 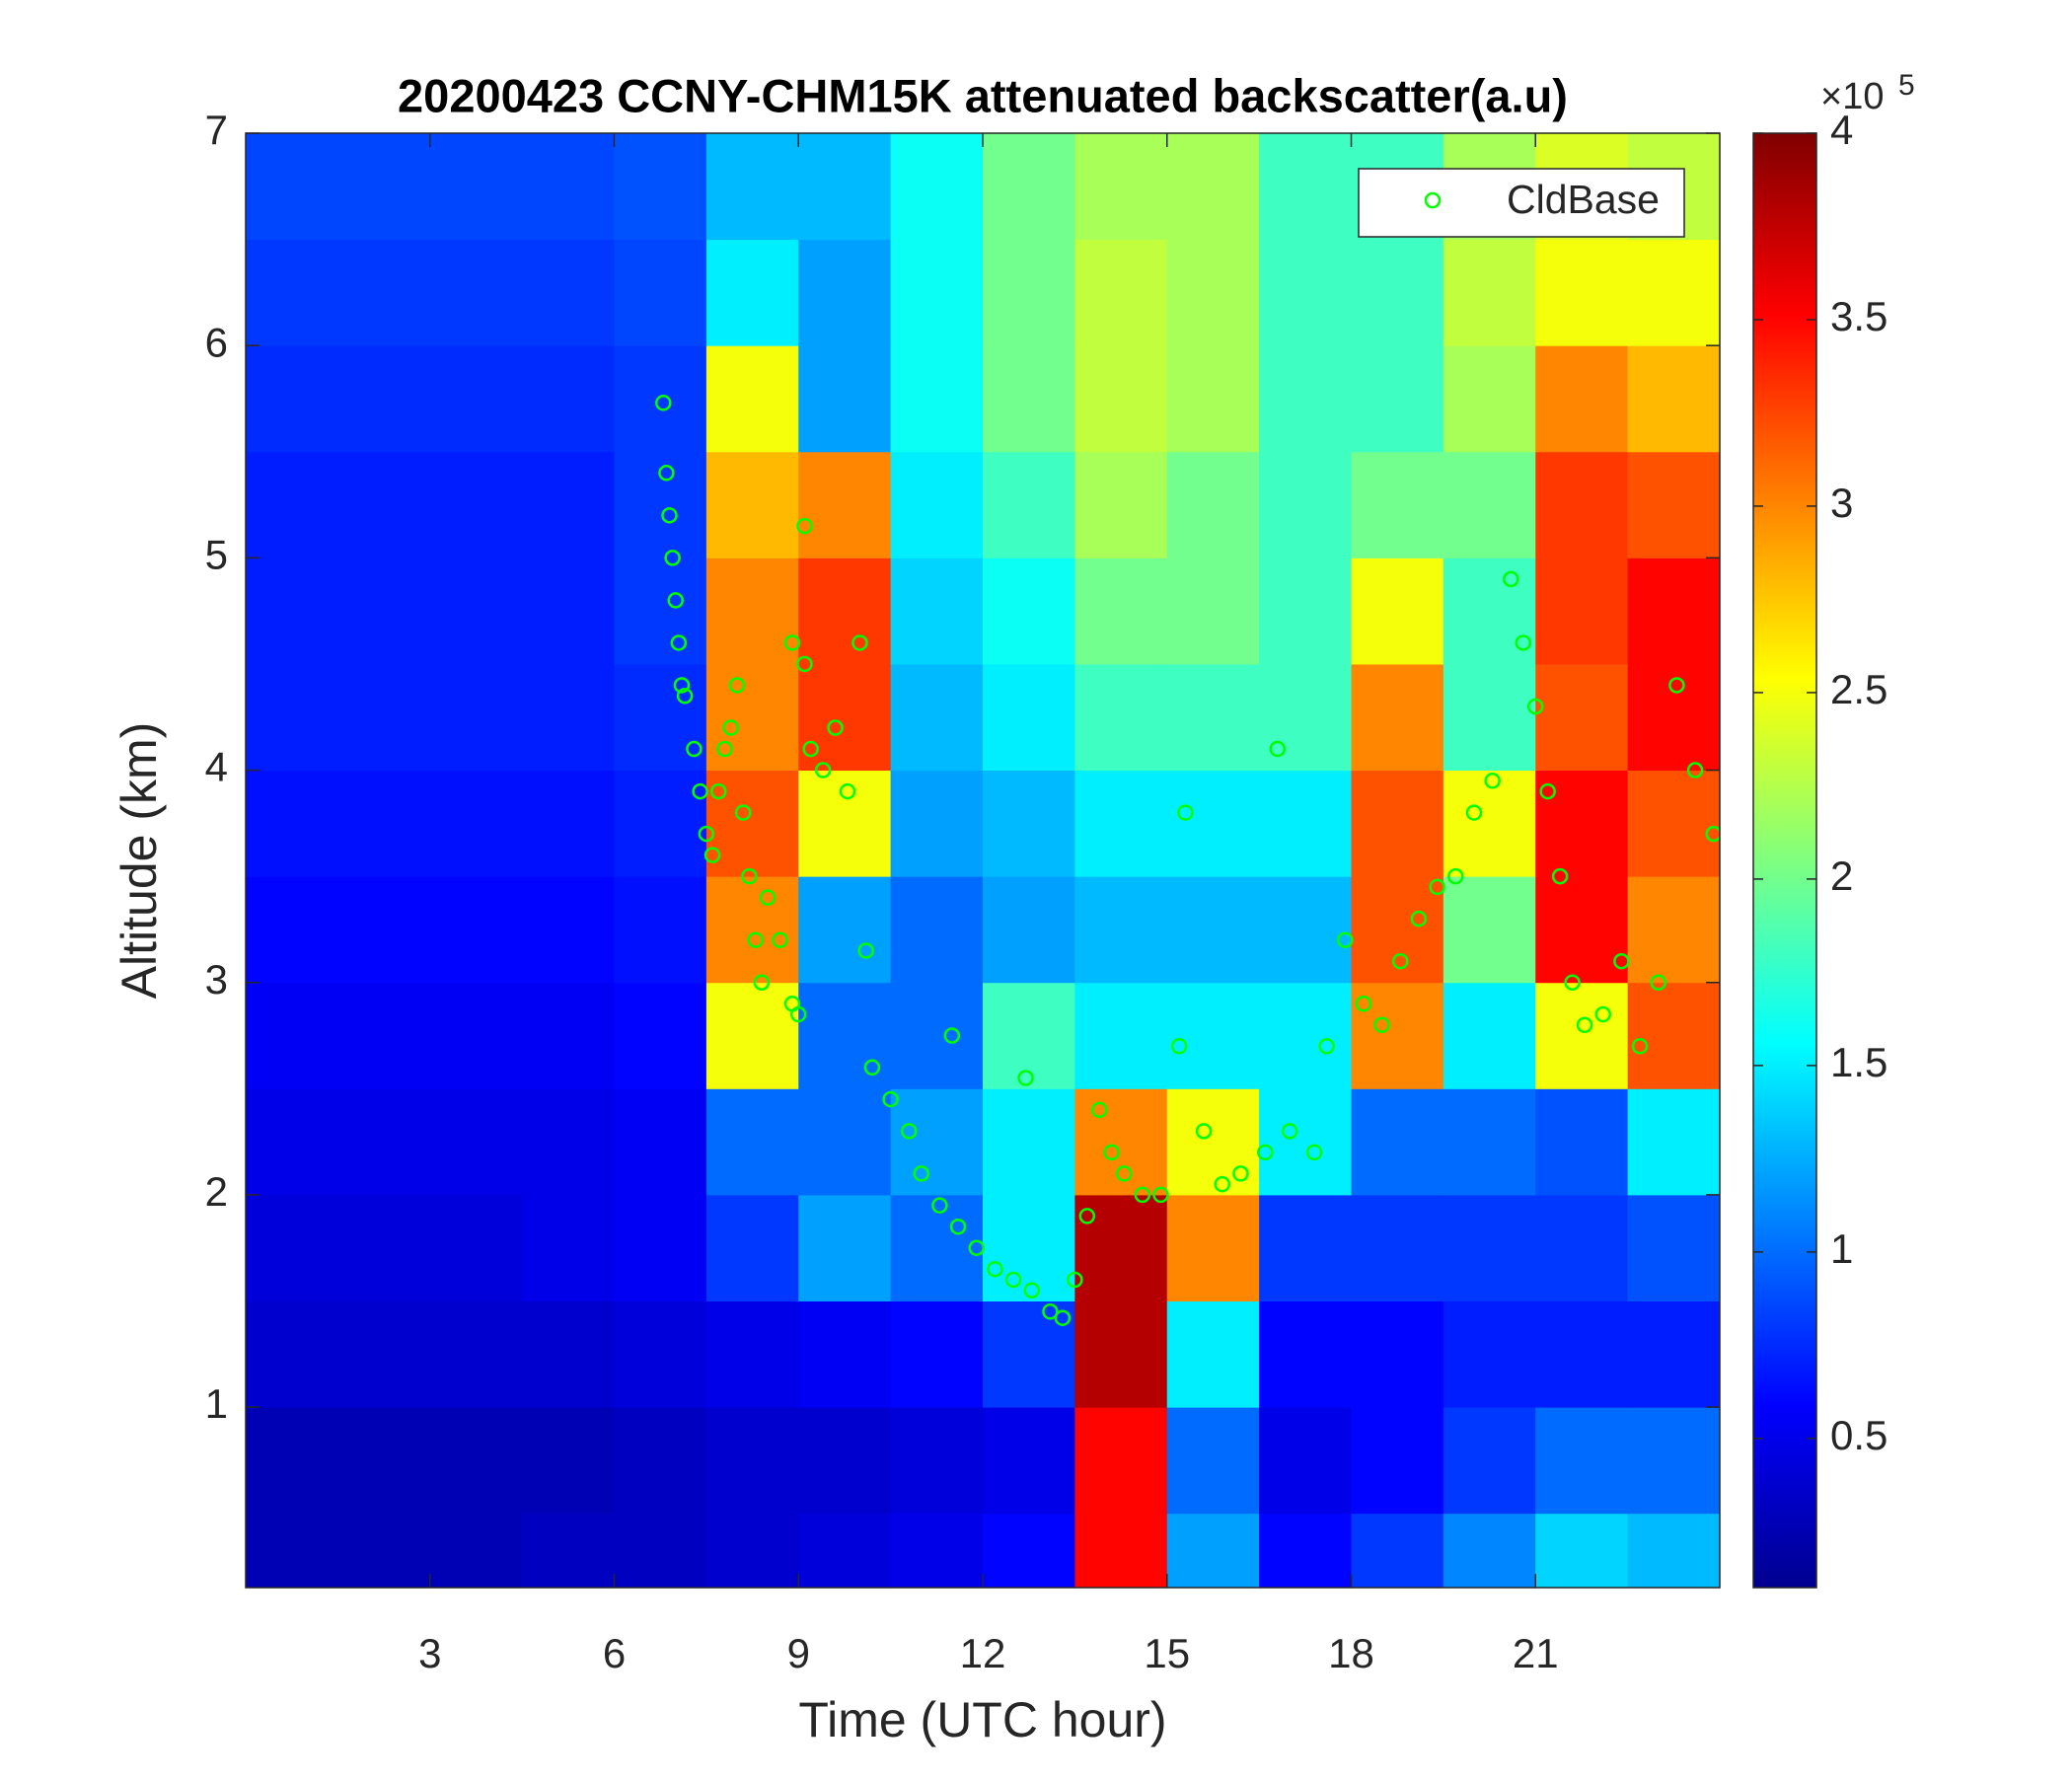 What do you see at coordinates (1907, 86) in the screenshot?
I see `colorbar-exponent: 5` at bounding box center [1907, 86].